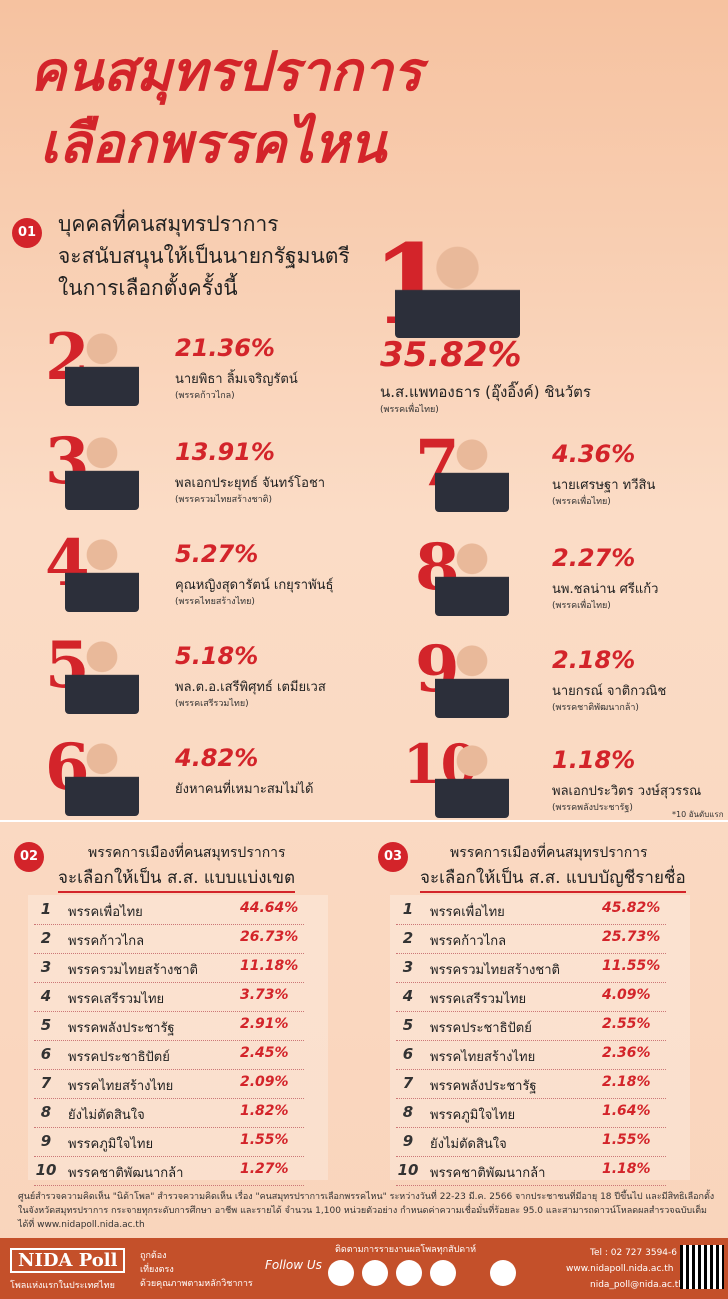  Describe the element at coordinates (468, 941) in the screenshot. I see `row-party: พรรคก้าวไกล` at that location.